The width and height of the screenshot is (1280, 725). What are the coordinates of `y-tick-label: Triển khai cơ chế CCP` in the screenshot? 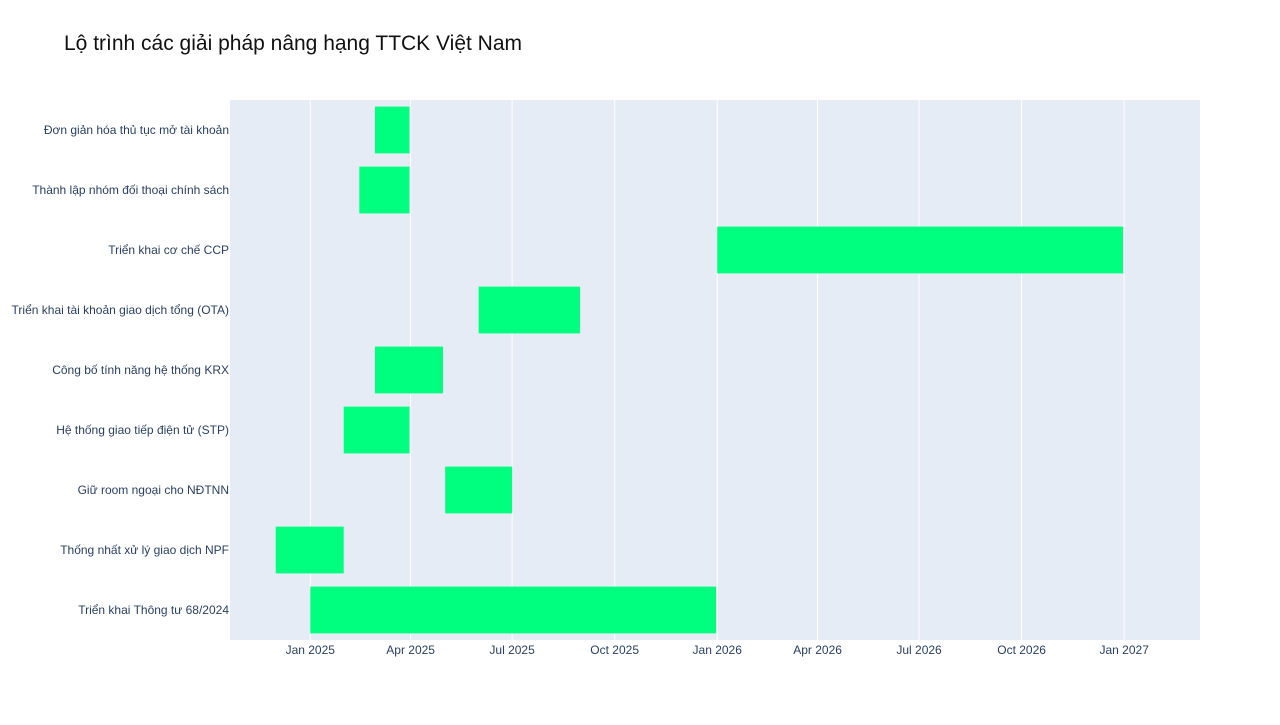 It's located at (168, 250).